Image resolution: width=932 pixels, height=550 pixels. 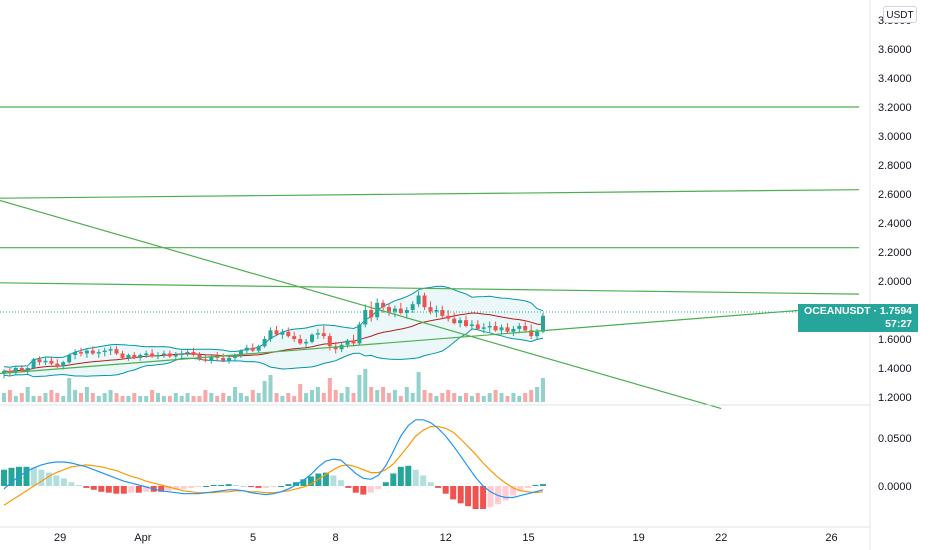 What do you see at coordinates (721, 538) in the screenshot?
I see `time-tick-label: 22` at bounding box center [721, 538].